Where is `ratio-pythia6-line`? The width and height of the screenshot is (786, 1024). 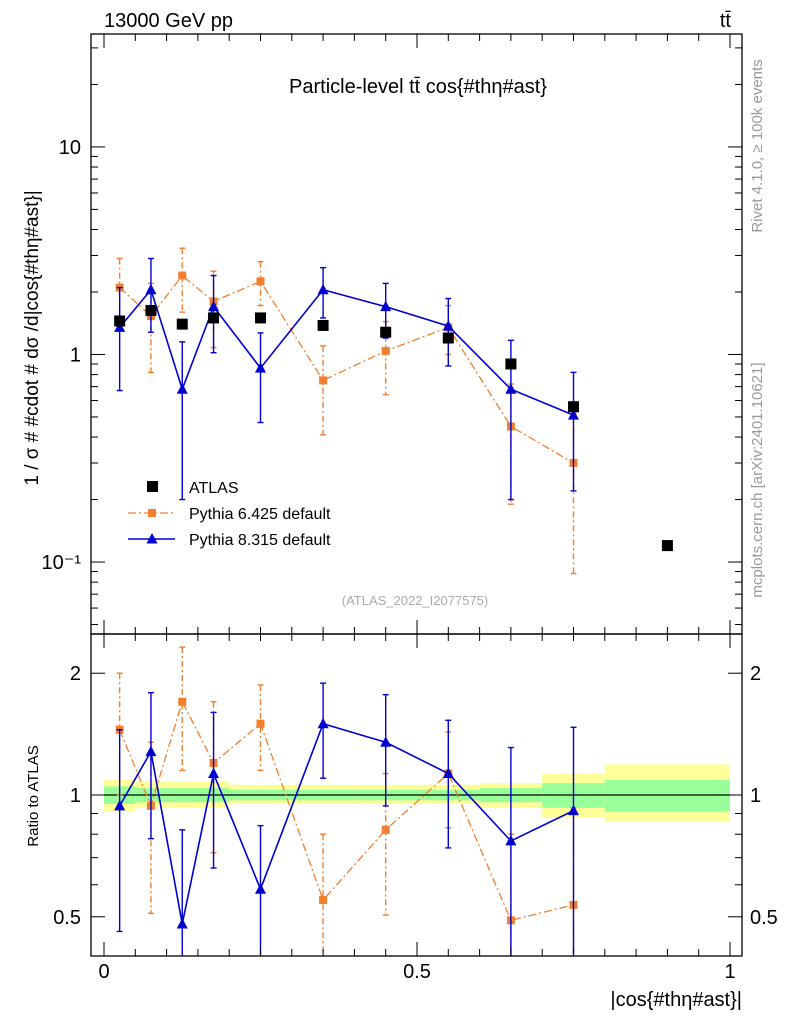 ratio-pythia6-line is located at coordinates (346, 811).